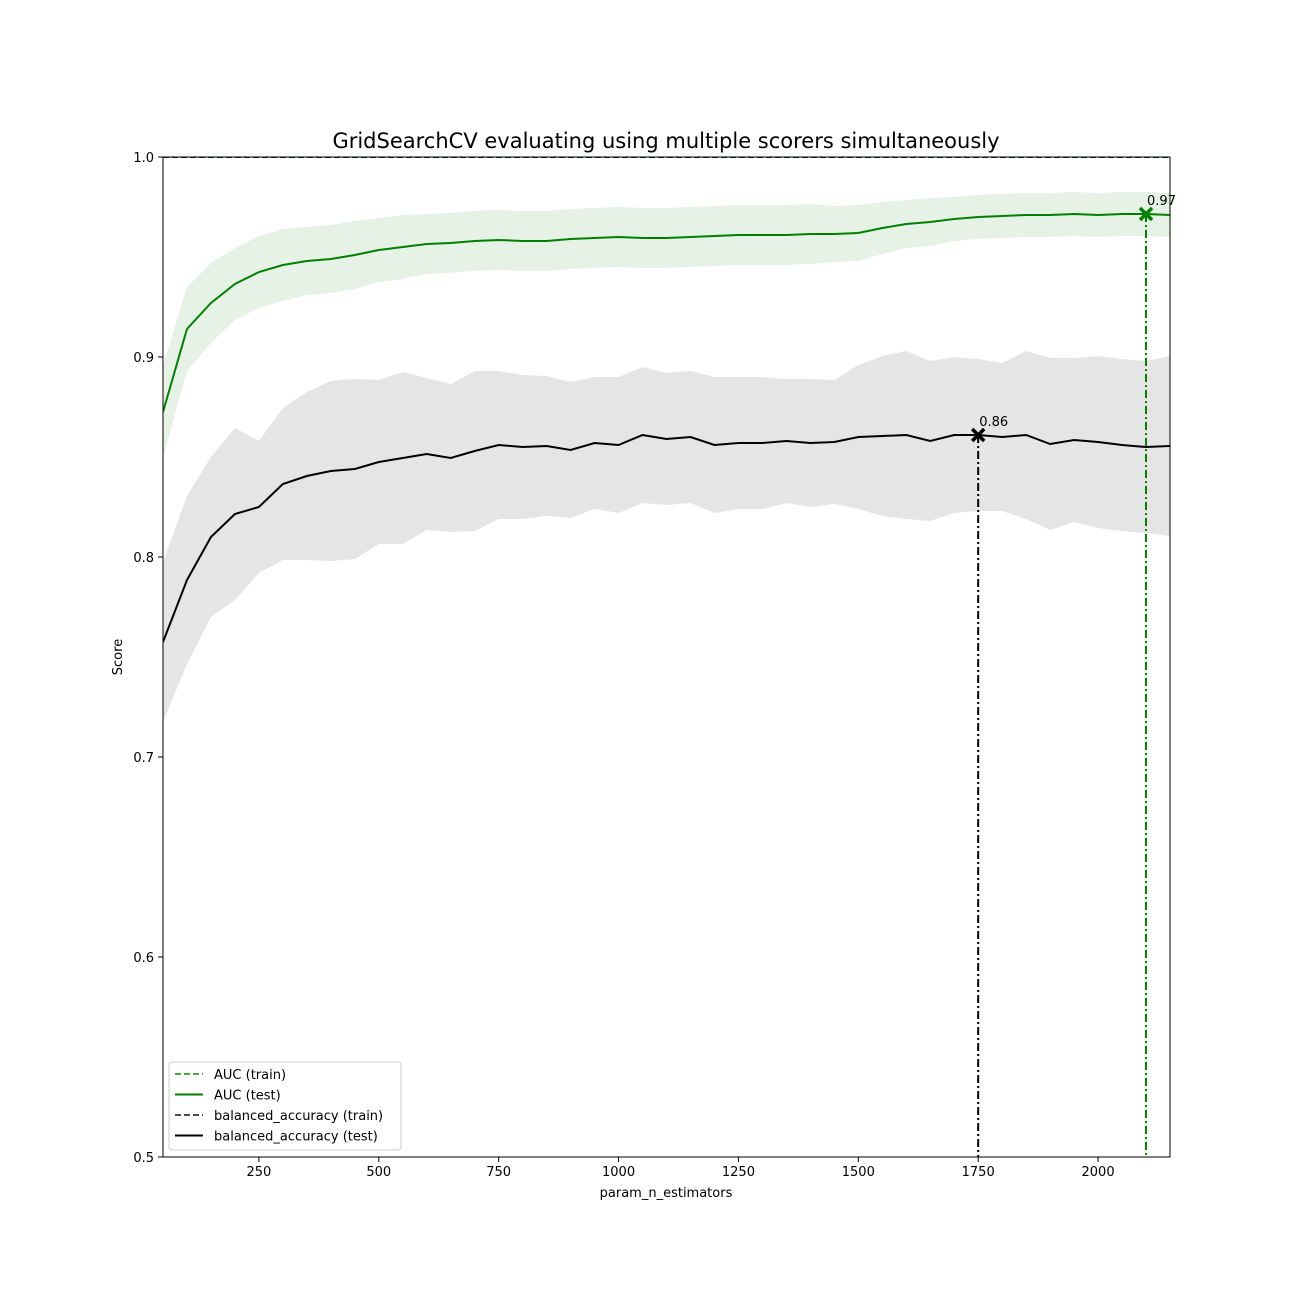 This screenshot has width=1300, height=1300. What do you see at coordinates (143, 158) in the screenshot?
I see `y-tick-label: 1.0` at bounding box center [143, 158].